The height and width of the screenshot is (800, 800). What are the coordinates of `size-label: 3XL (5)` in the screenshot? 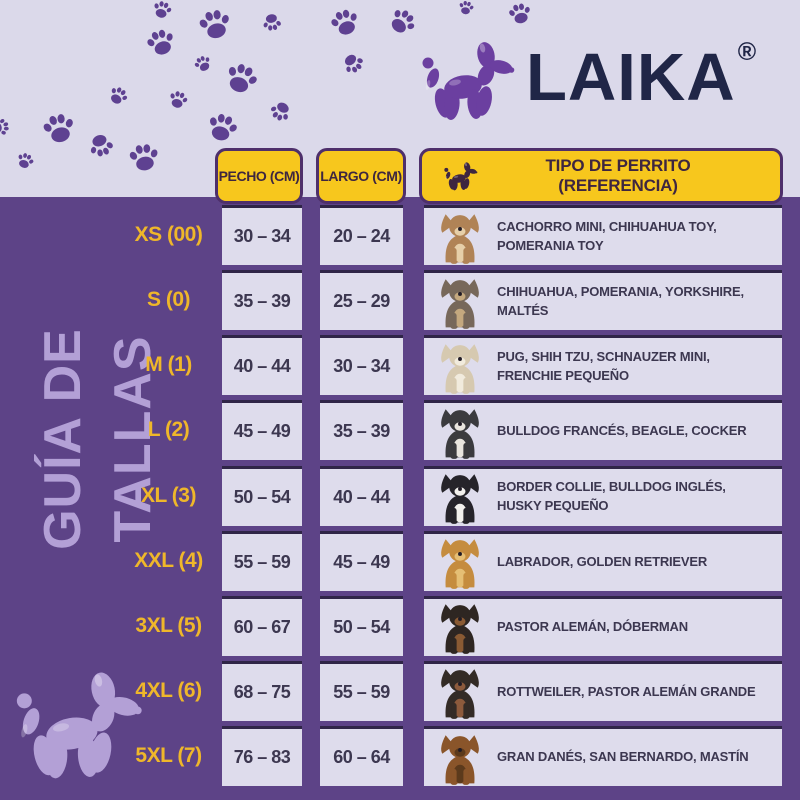 It's located at (168, 625).